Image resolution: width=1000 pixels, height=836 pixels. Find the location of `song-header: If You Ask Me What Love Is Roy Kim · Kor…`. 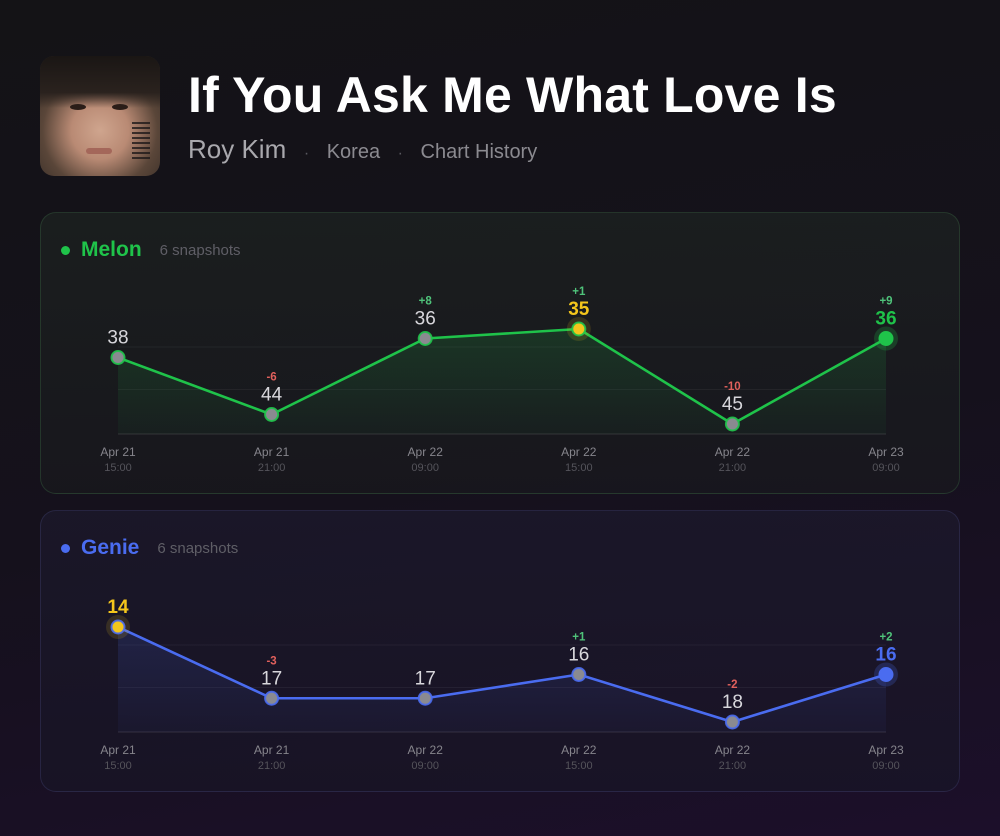

song-header: If You Ask Me What Love Is Roy Kim · Kor… is located at coordinates (500, 116).